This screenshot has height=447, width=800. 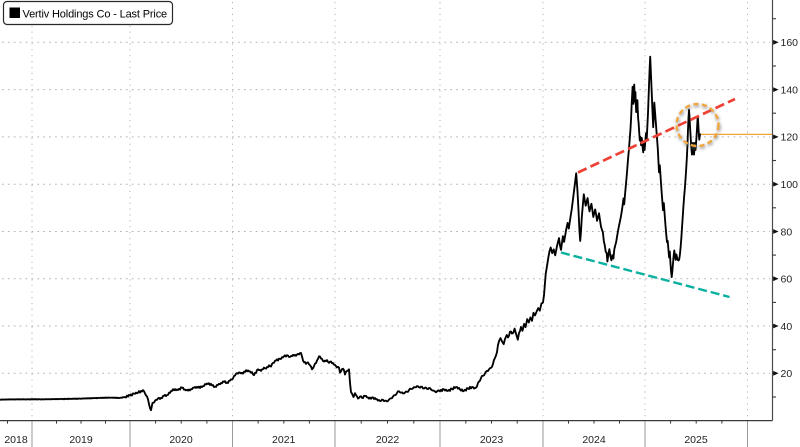 What do you see at coordinates (790, 185) in the screenshot?
I see `svg-text: 100` at bounding box center [790, 185].